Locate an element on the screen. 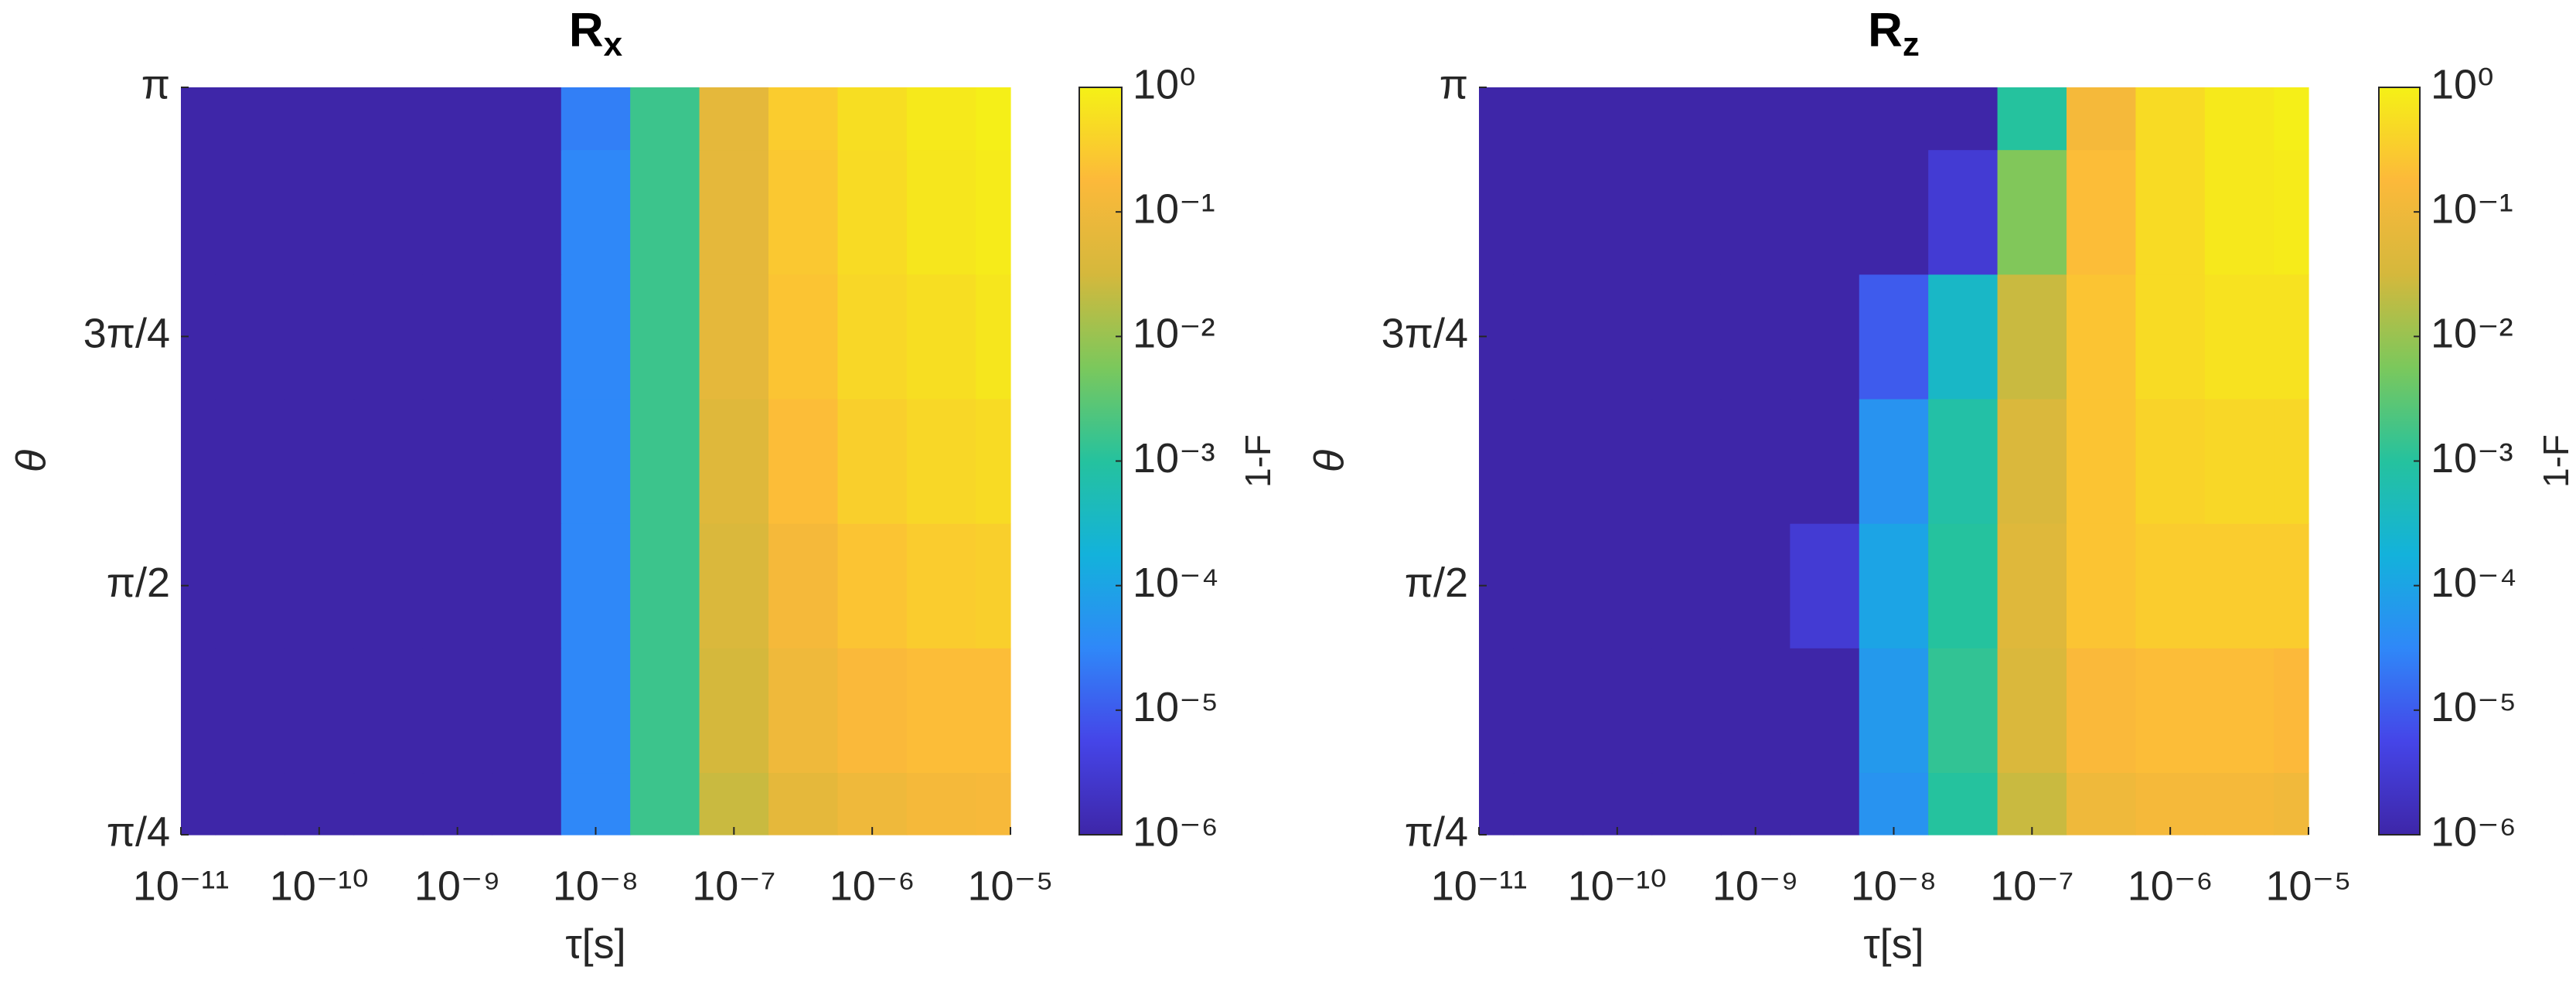  colorbar-tick-label: 10⁰ is located at coordinates (2462, 84).